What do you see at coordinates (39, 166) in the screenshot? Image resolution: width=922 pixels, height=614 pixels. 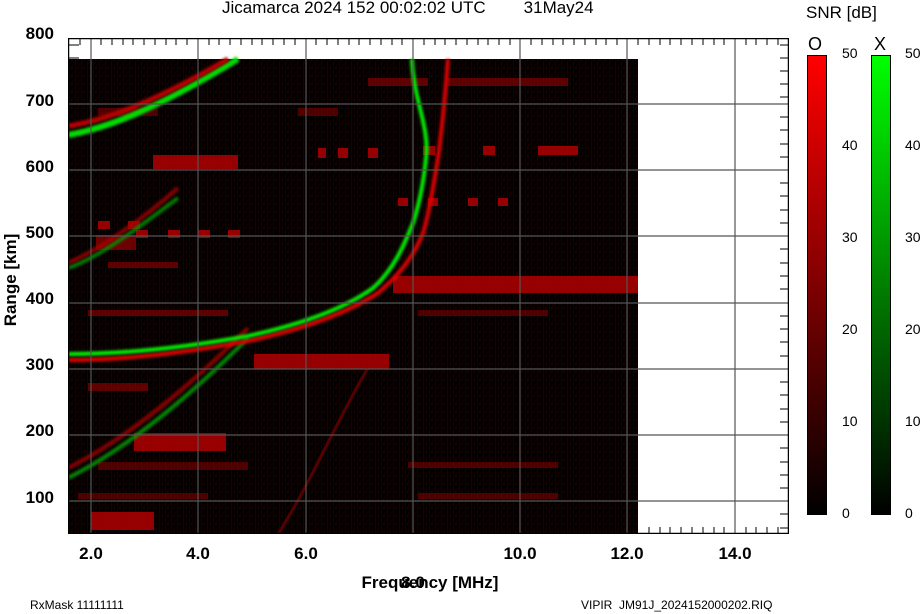 I see `ytick-600: 600` at bounding box center [39, 166].